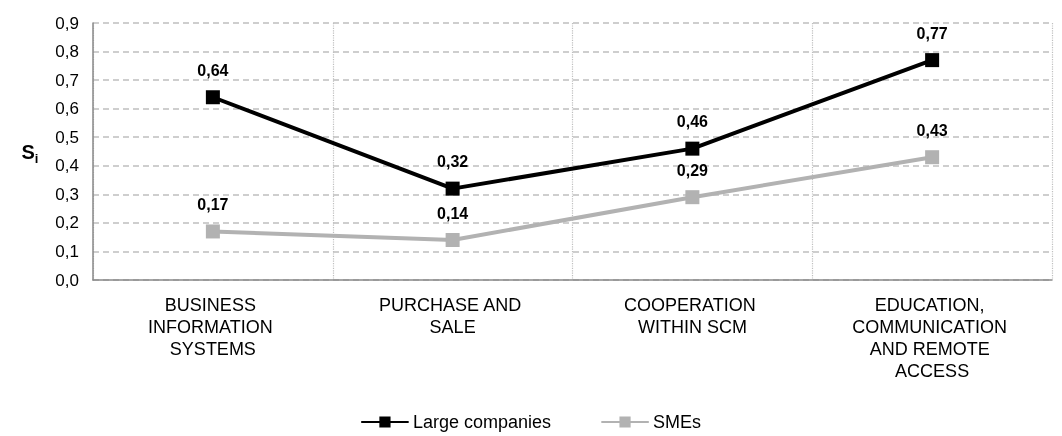 This screenshot has height=436, width=1062. I want to click on data-label: 0,77, so click(932, 33).